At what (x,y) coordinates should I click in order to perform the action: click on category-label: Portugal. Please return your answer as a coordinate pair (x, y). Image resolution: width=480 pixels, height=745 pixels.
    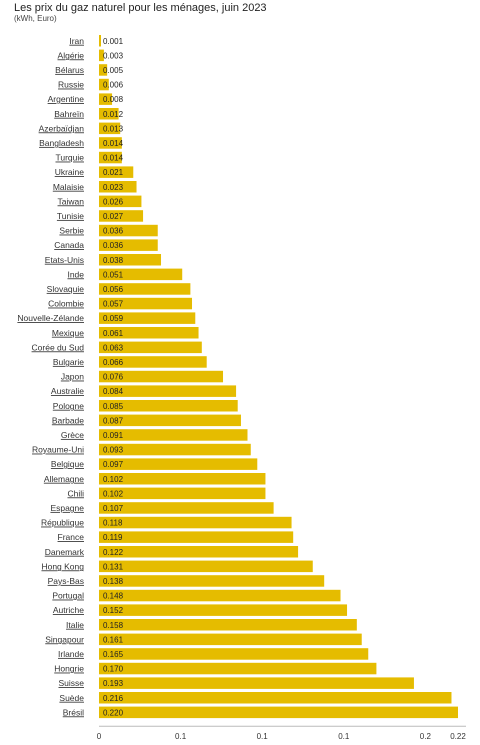
    Looking at the image, I should click on (68, 596).